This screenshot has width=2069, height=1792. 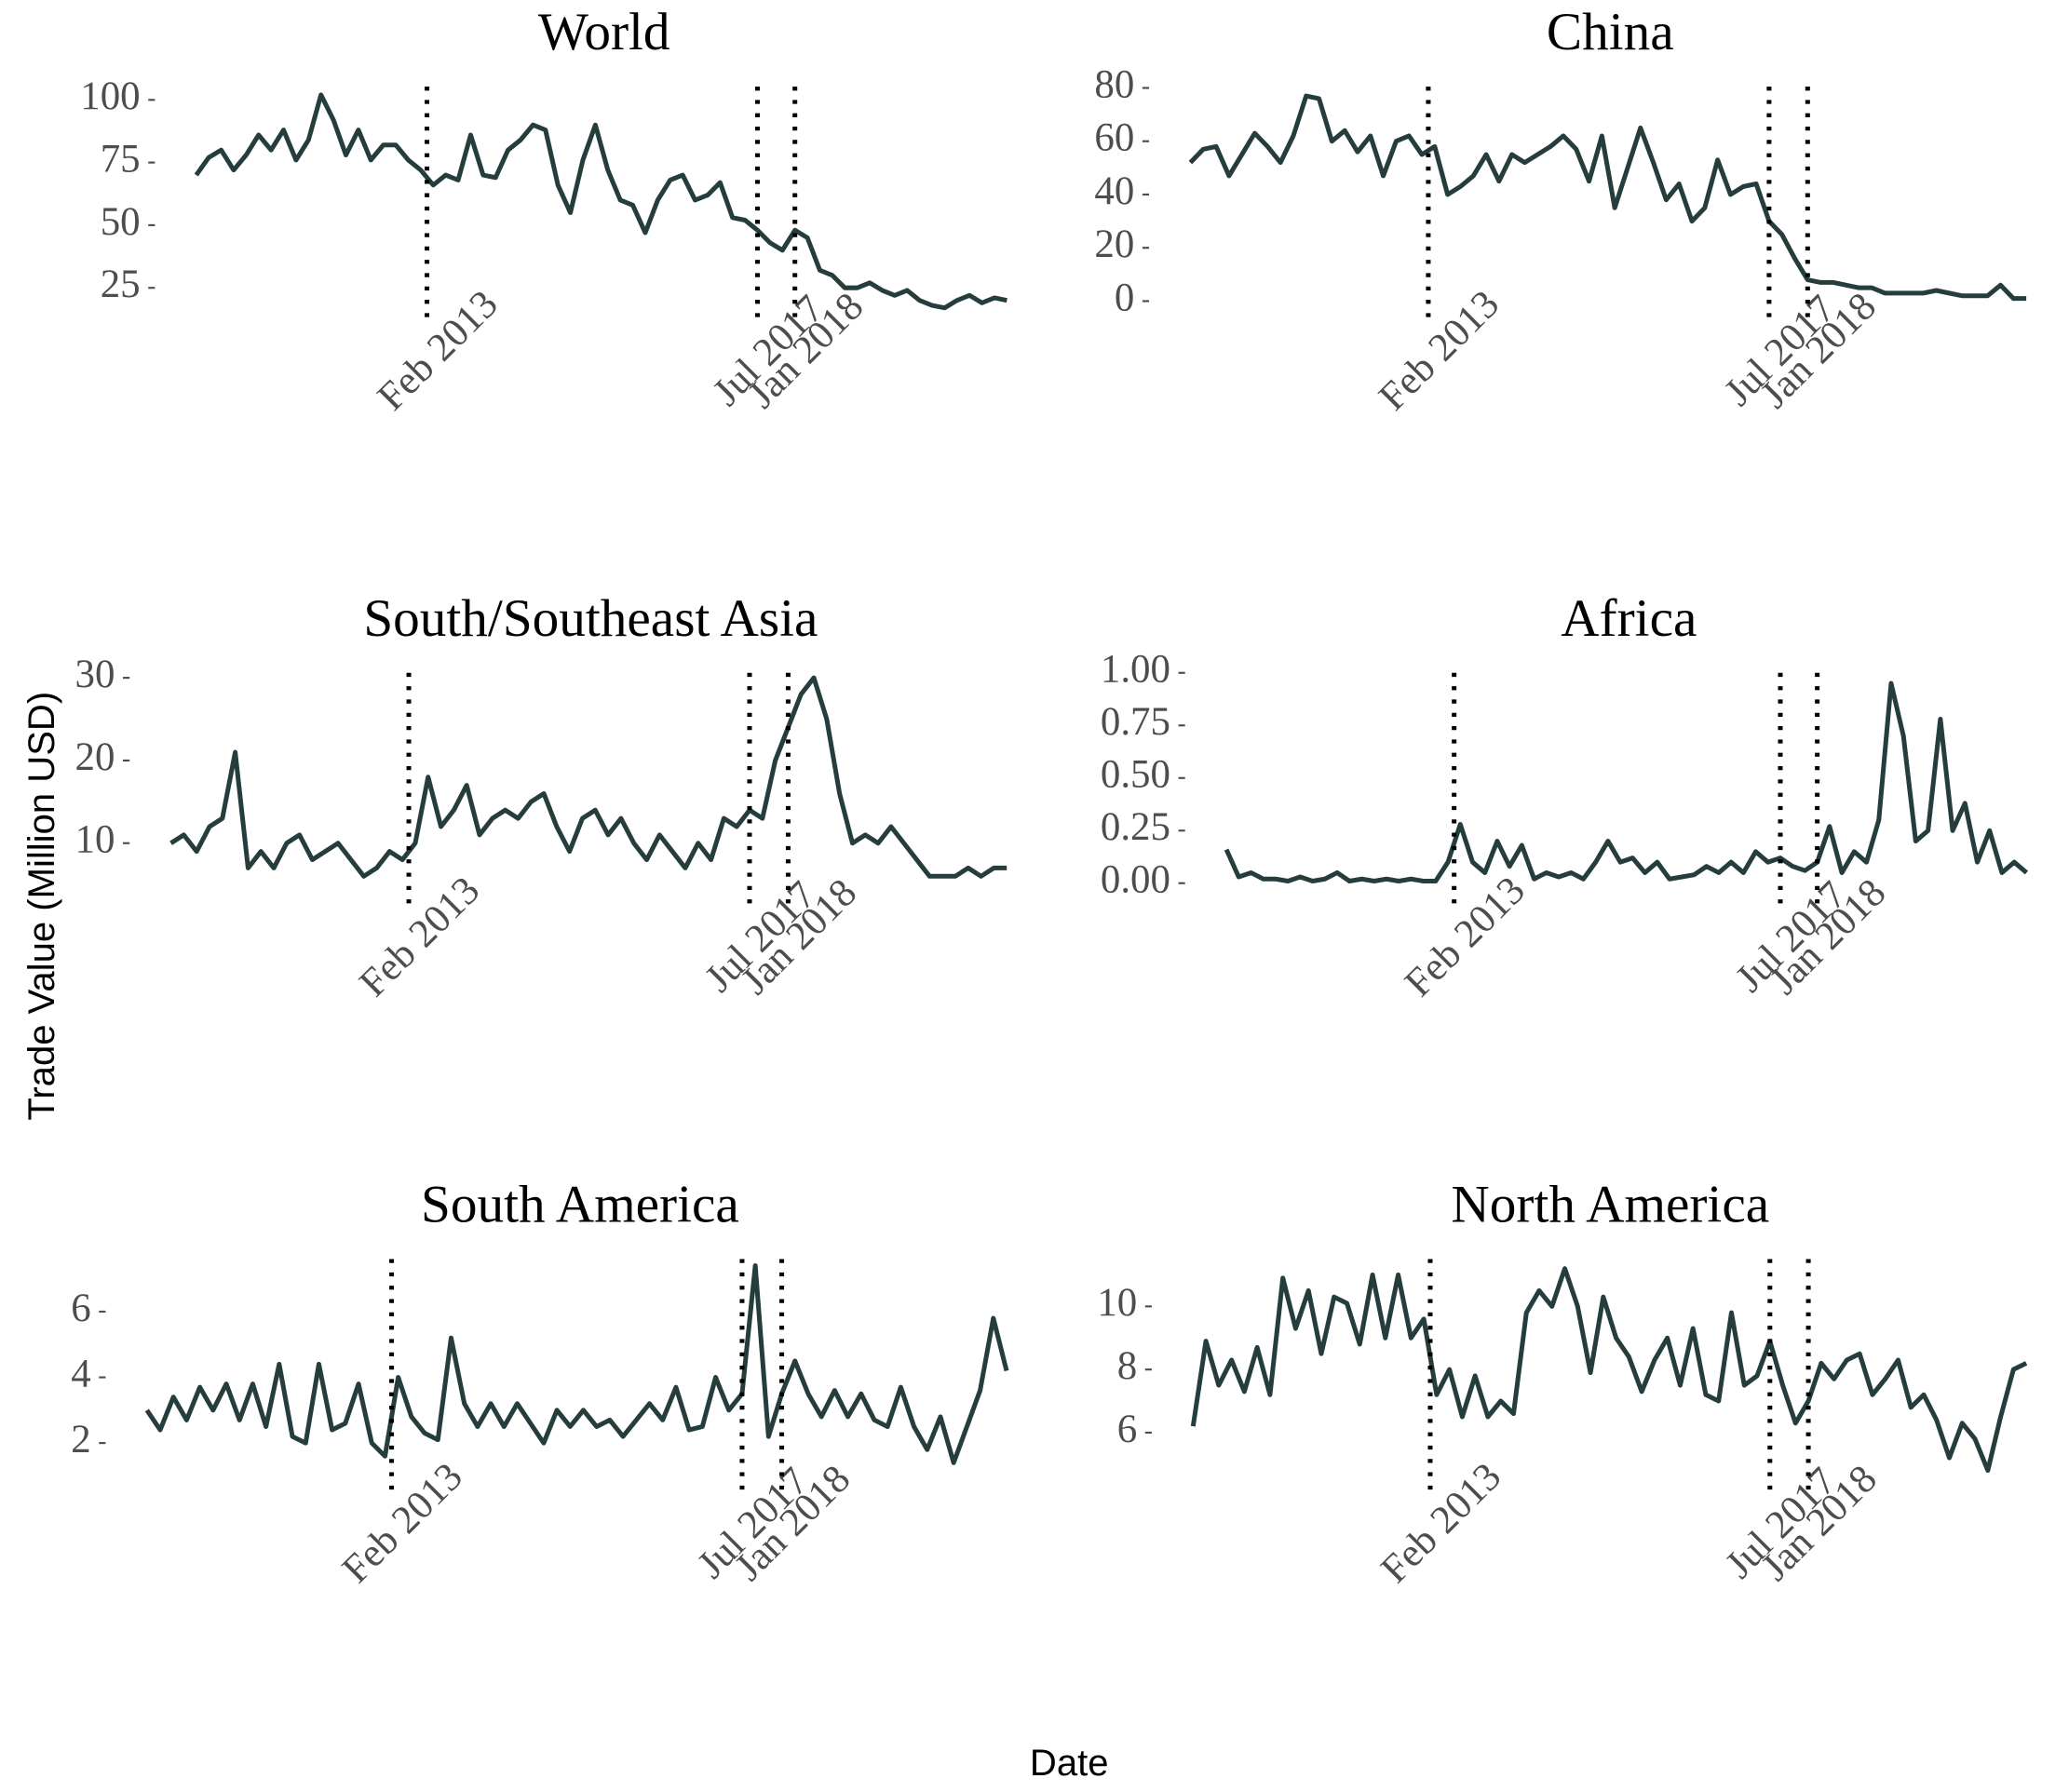 I want to click on y-tick-label: 60, so click(x=1114, y=138).